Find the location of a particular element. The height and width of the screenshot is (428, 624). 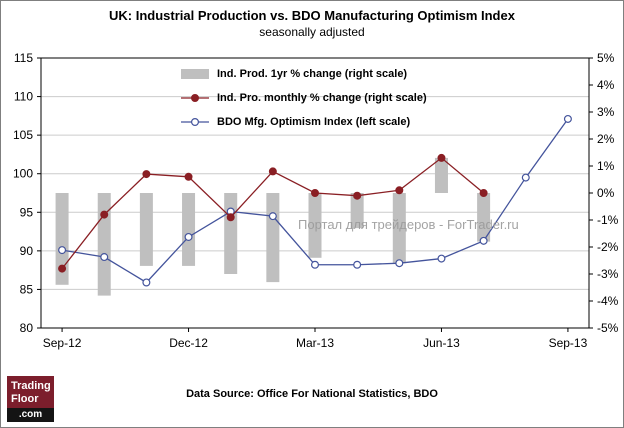

legend-item-bars: Ind. Prod. 1yr % change (right scale) is located at coordinates (304, 73).